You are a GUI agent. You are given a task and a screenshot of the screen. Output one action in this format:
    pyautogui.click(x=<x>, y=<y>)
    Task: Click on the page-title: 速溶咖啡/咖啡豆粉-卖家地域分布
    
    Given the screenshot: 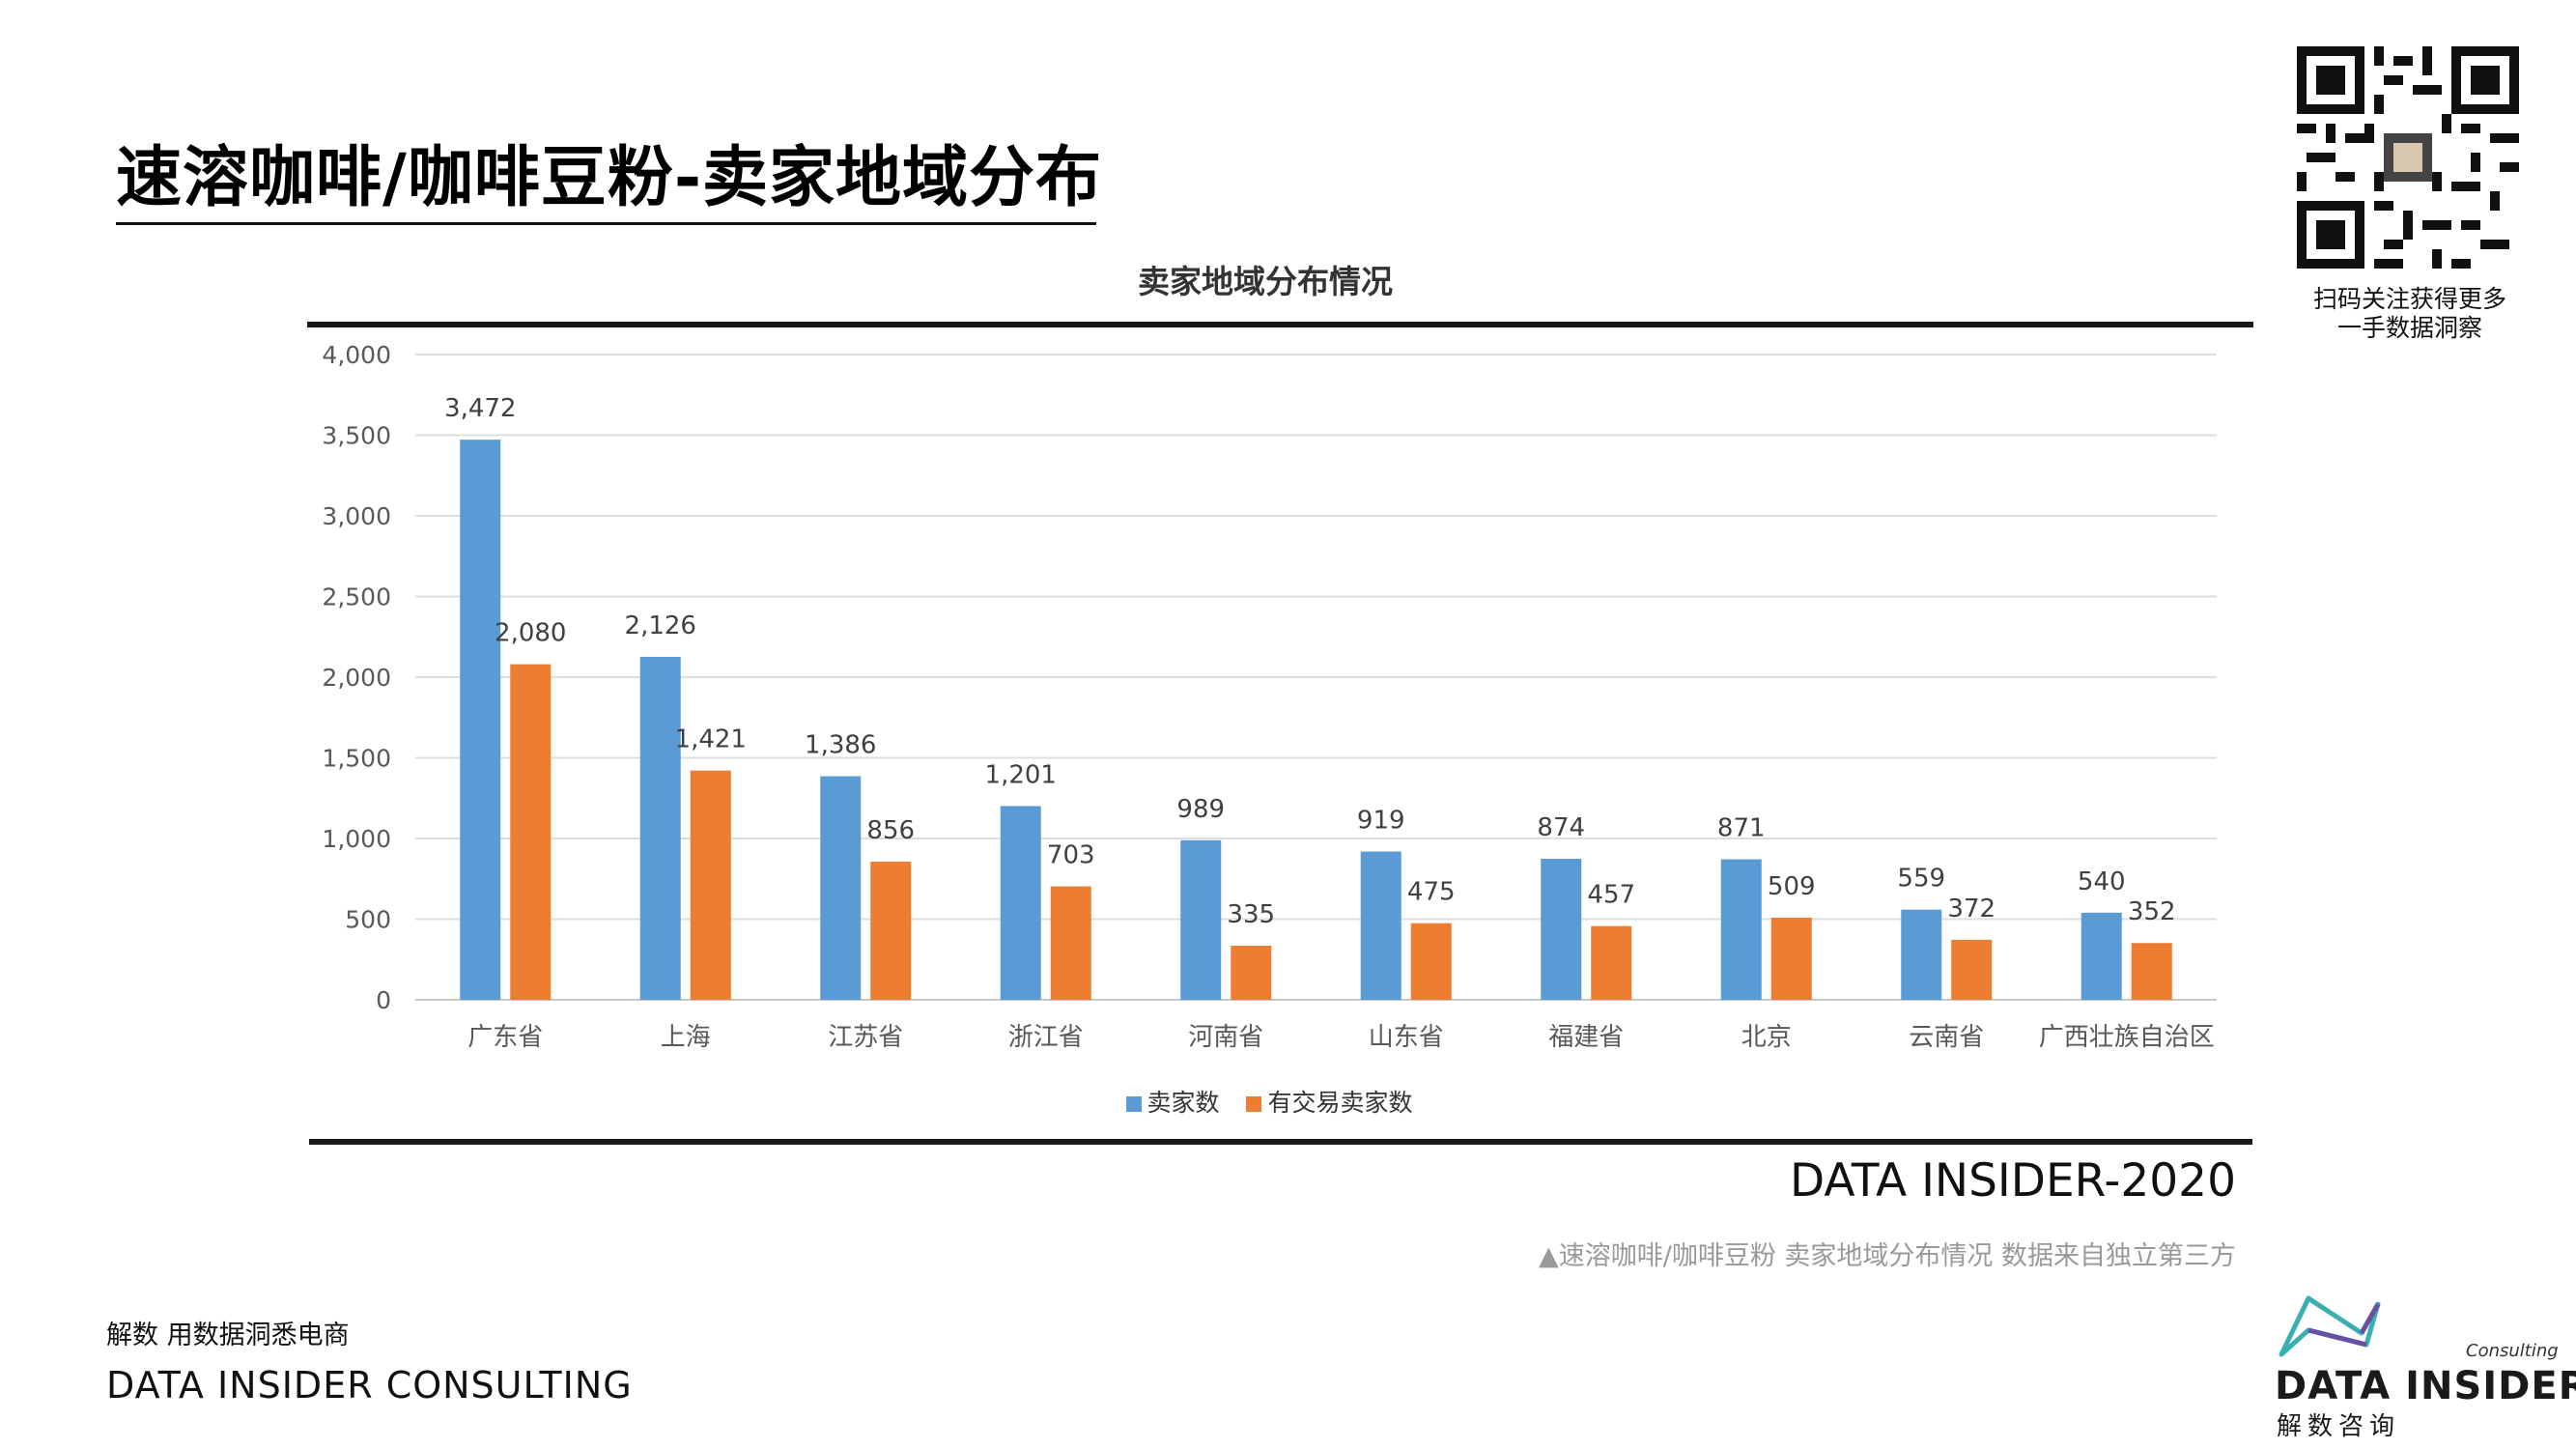 What is the action you would take?
    pyautogui.click(x=609, y=178)
    